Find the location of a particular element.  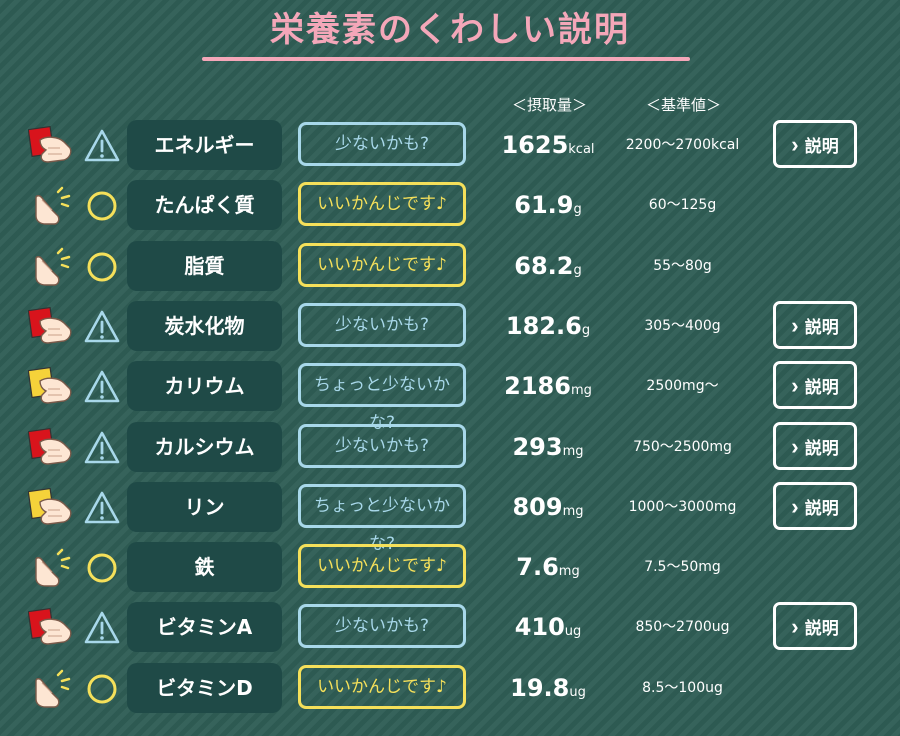

nutrient-name: エネルギー is located at coordinates (204, 145).